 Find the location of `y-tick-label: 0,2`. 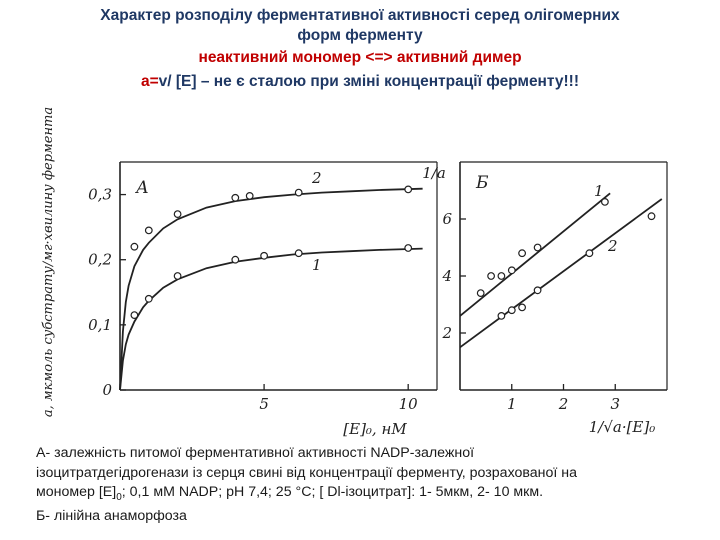

y-tick-label: 0,2 is located at coordinates (100, 260).